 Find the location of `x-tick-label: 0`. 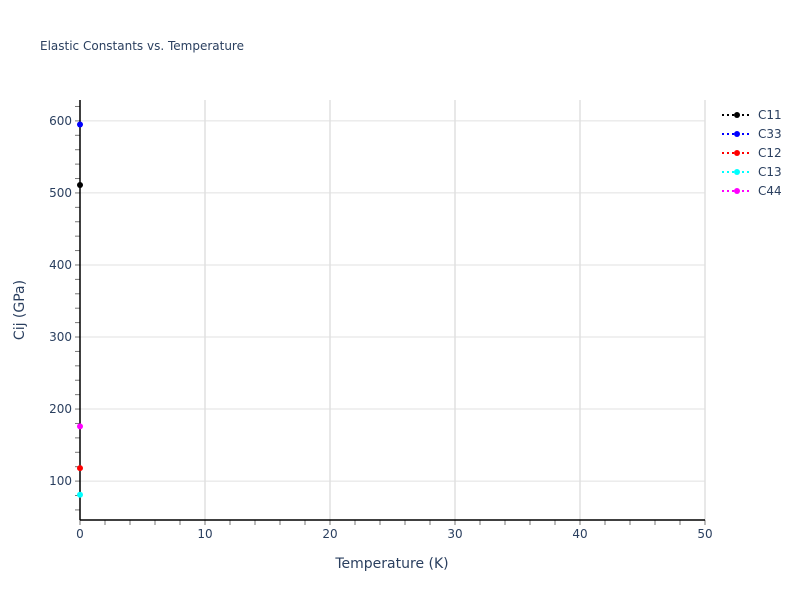

x-tick-label: 0 is located at coordinates (80, 534).